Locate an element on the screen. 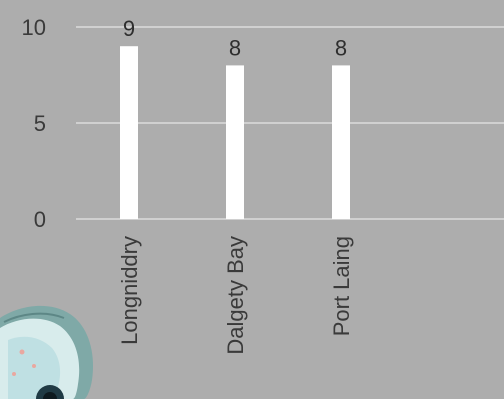 The image size is (504, 399). category-label: Longniddry is located at coordinates (129, 290).